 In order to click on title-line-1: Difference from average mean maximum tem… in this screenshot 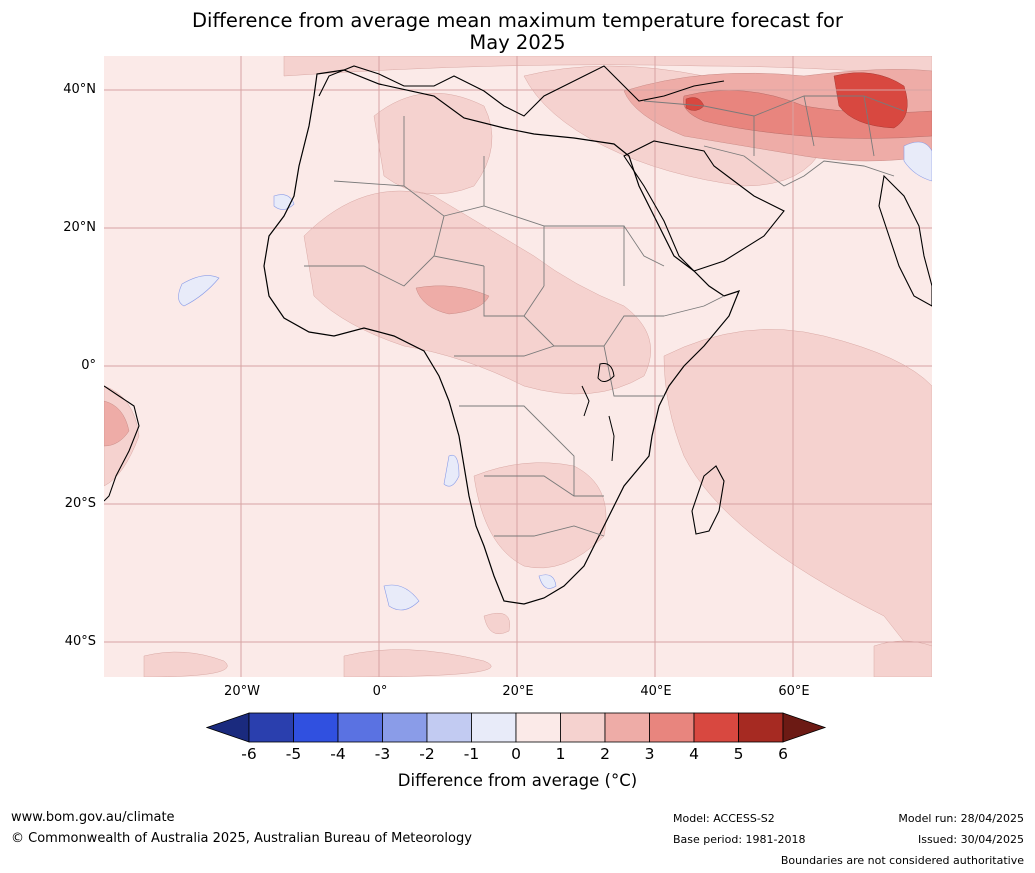, I will do `click(517, 20)`.